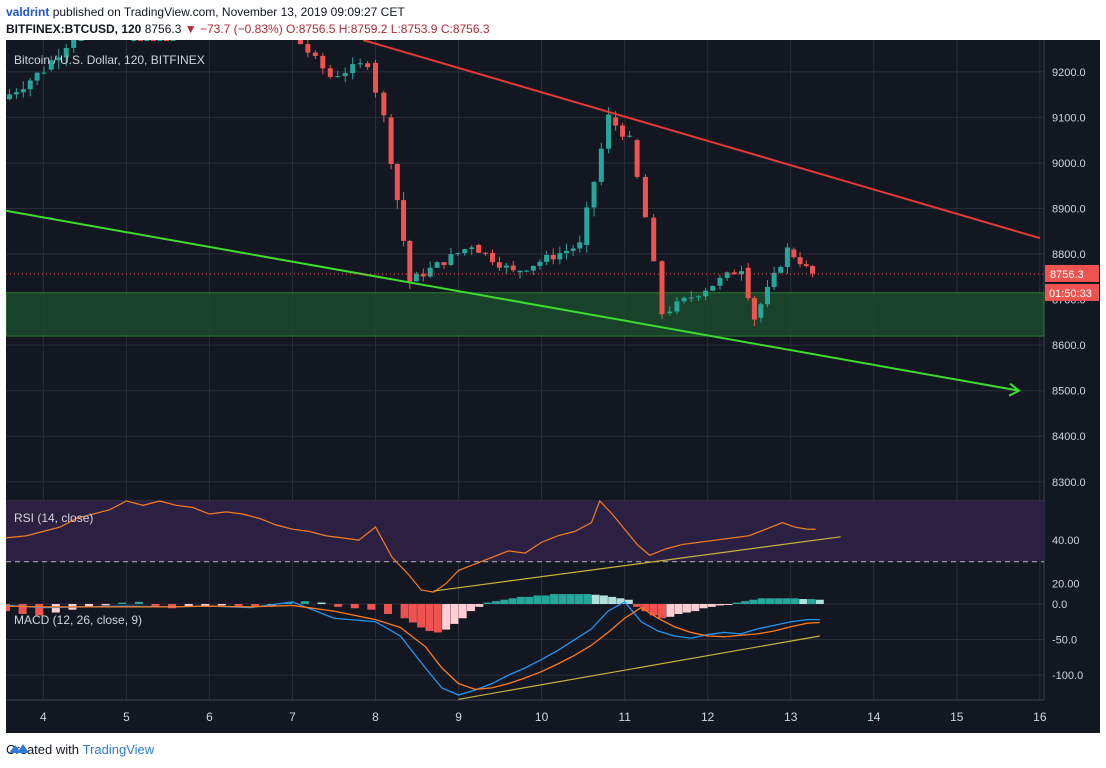 Image resolution: width=1106 pixels, height=768 pixels. I want to click on last-price-label: 8756.3, so click(1067, 275).